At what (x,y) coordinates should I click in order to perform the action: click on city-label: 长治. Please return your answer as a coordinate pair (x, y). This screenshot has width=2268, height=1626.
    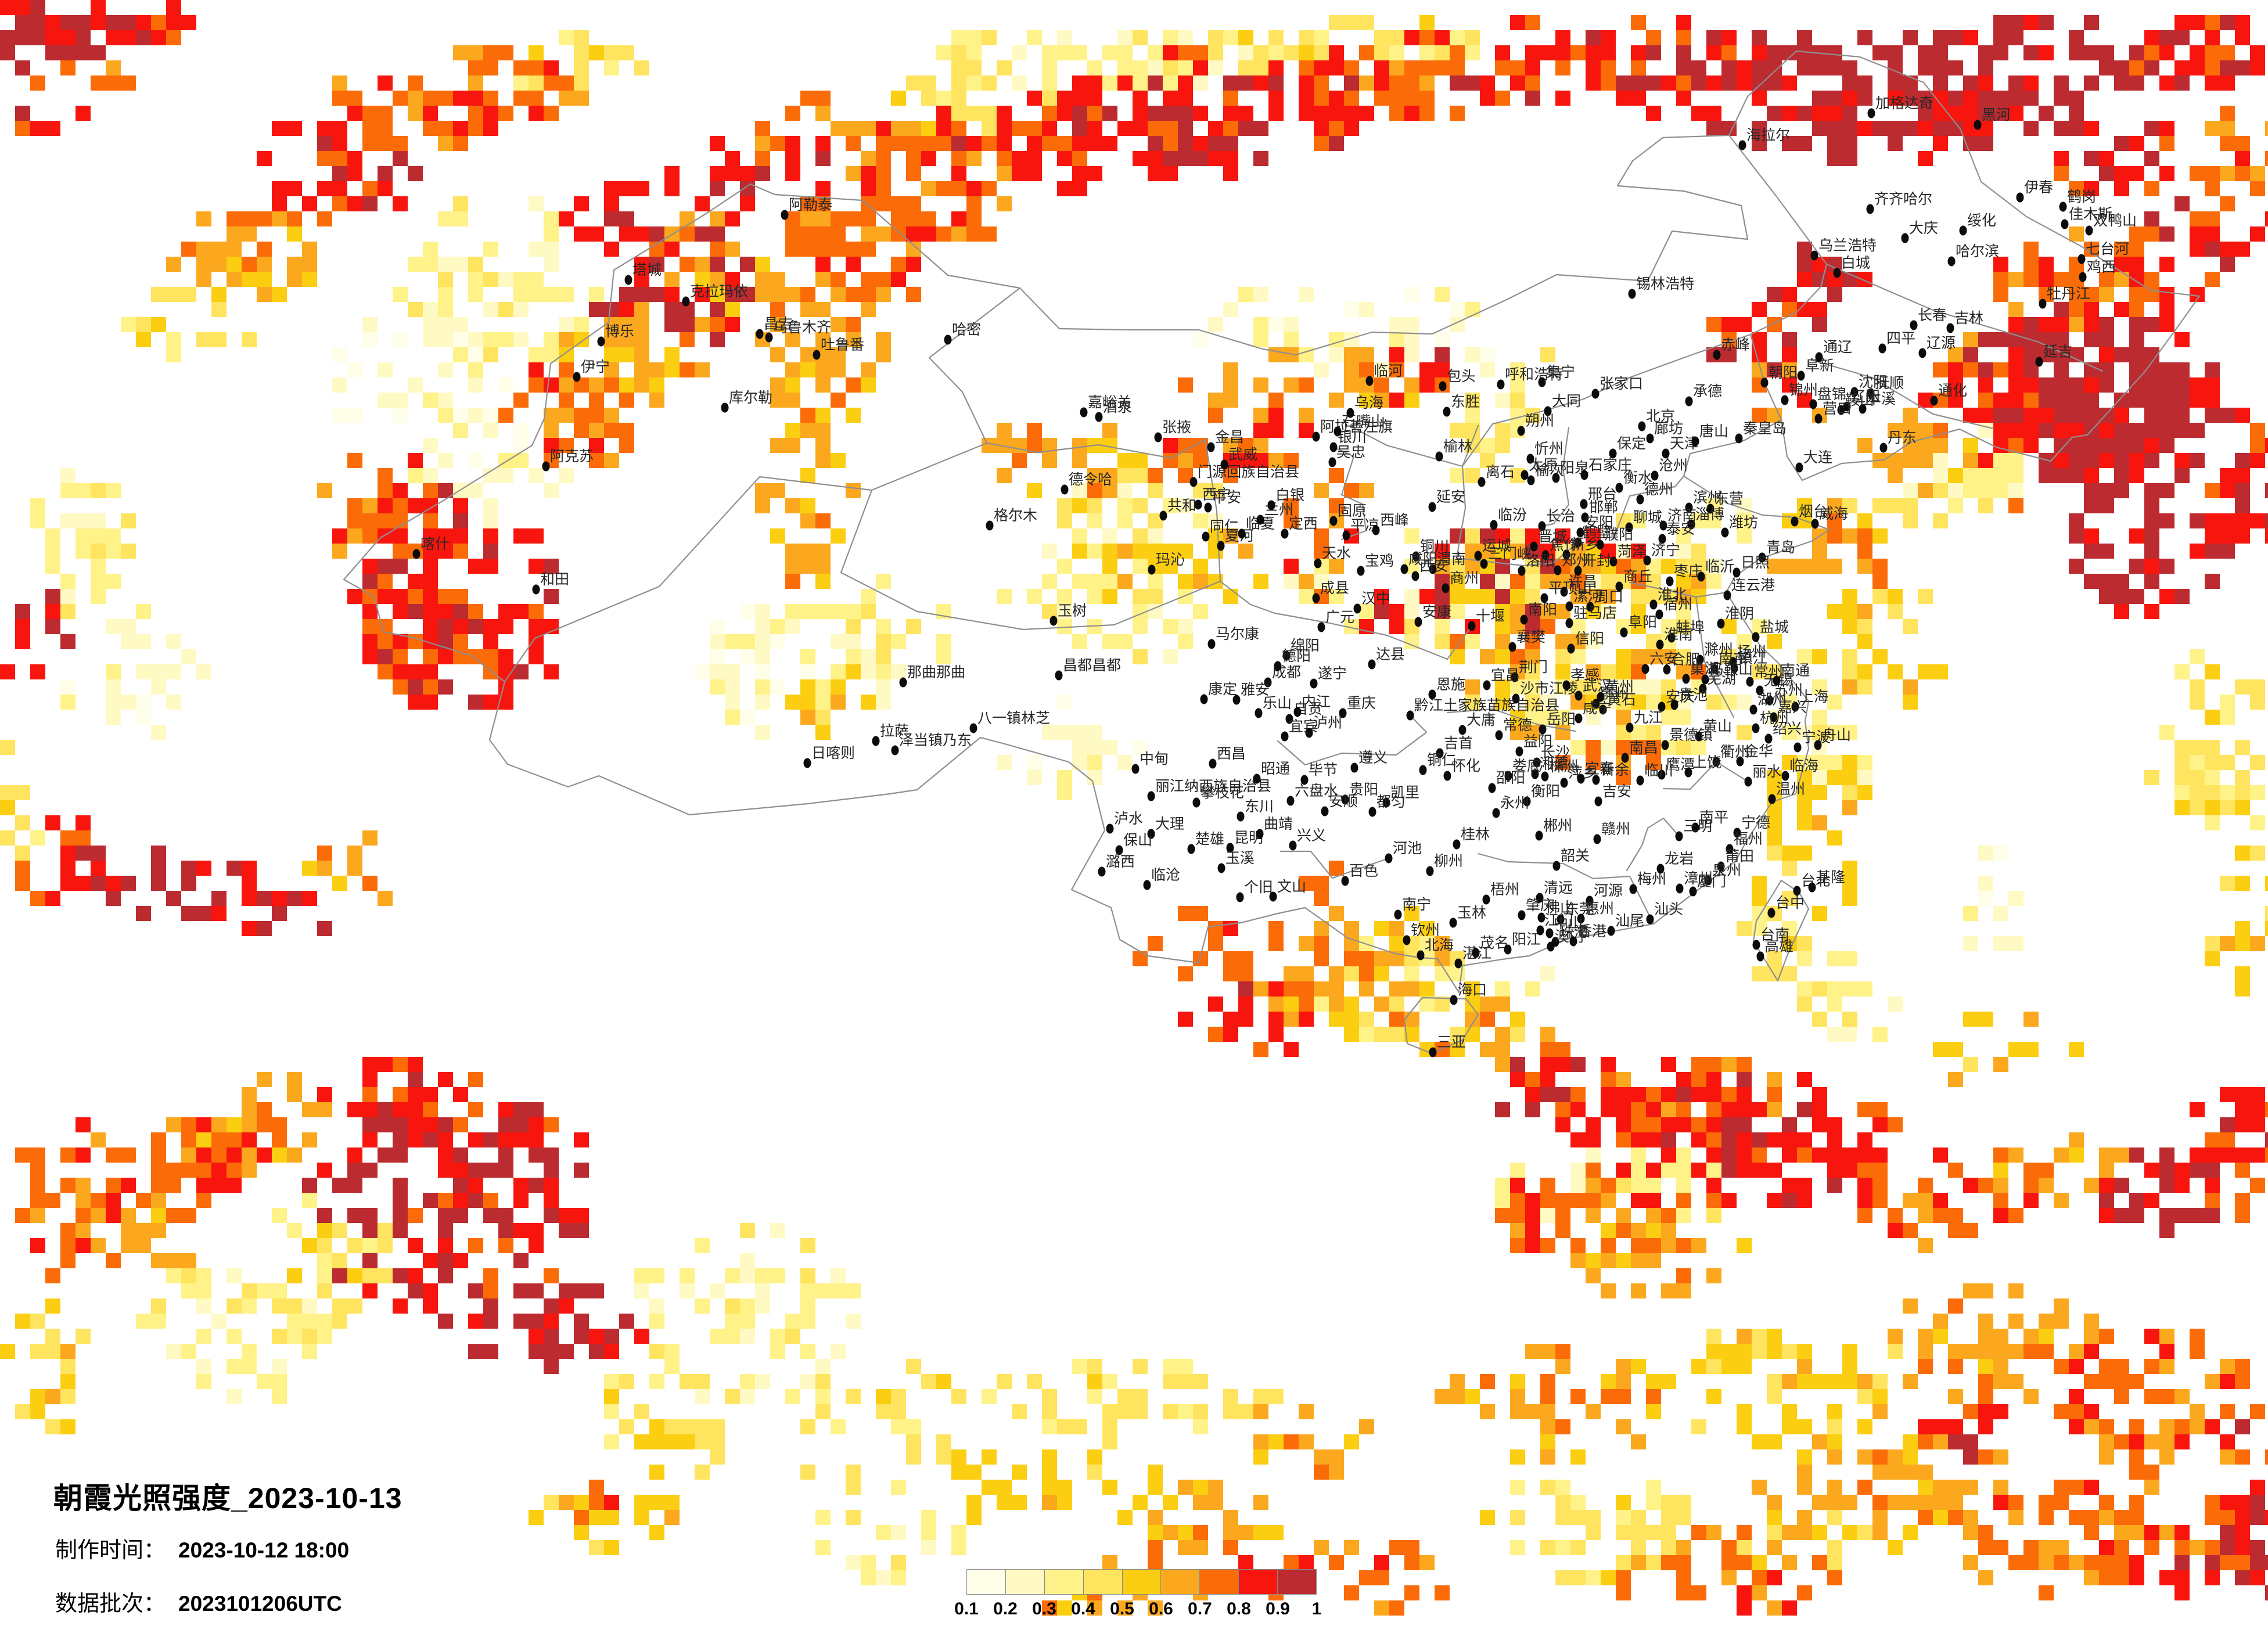
    Looking at the image, I should click on (1560, 516).